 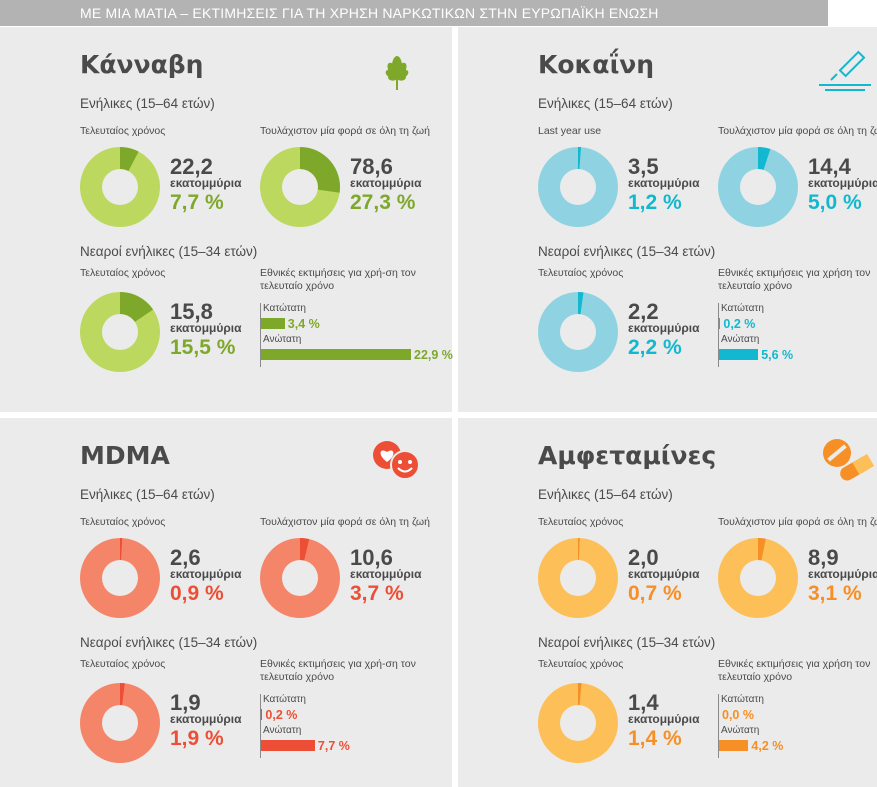 What do you see at coordinates (125, 455) in the screenshot?
I see `panel-title: MDMA` at bounding box center [125, 455].